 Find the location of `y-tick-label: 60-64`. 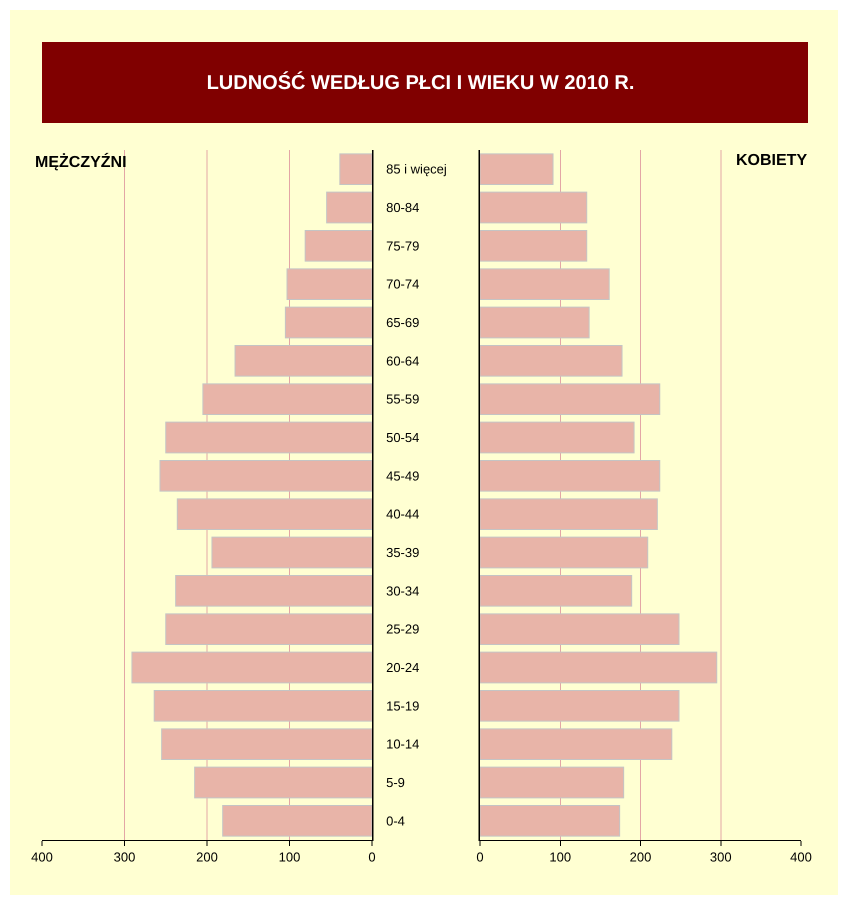

y-tick-label: 60-64 is located at coordinates (403, 360).